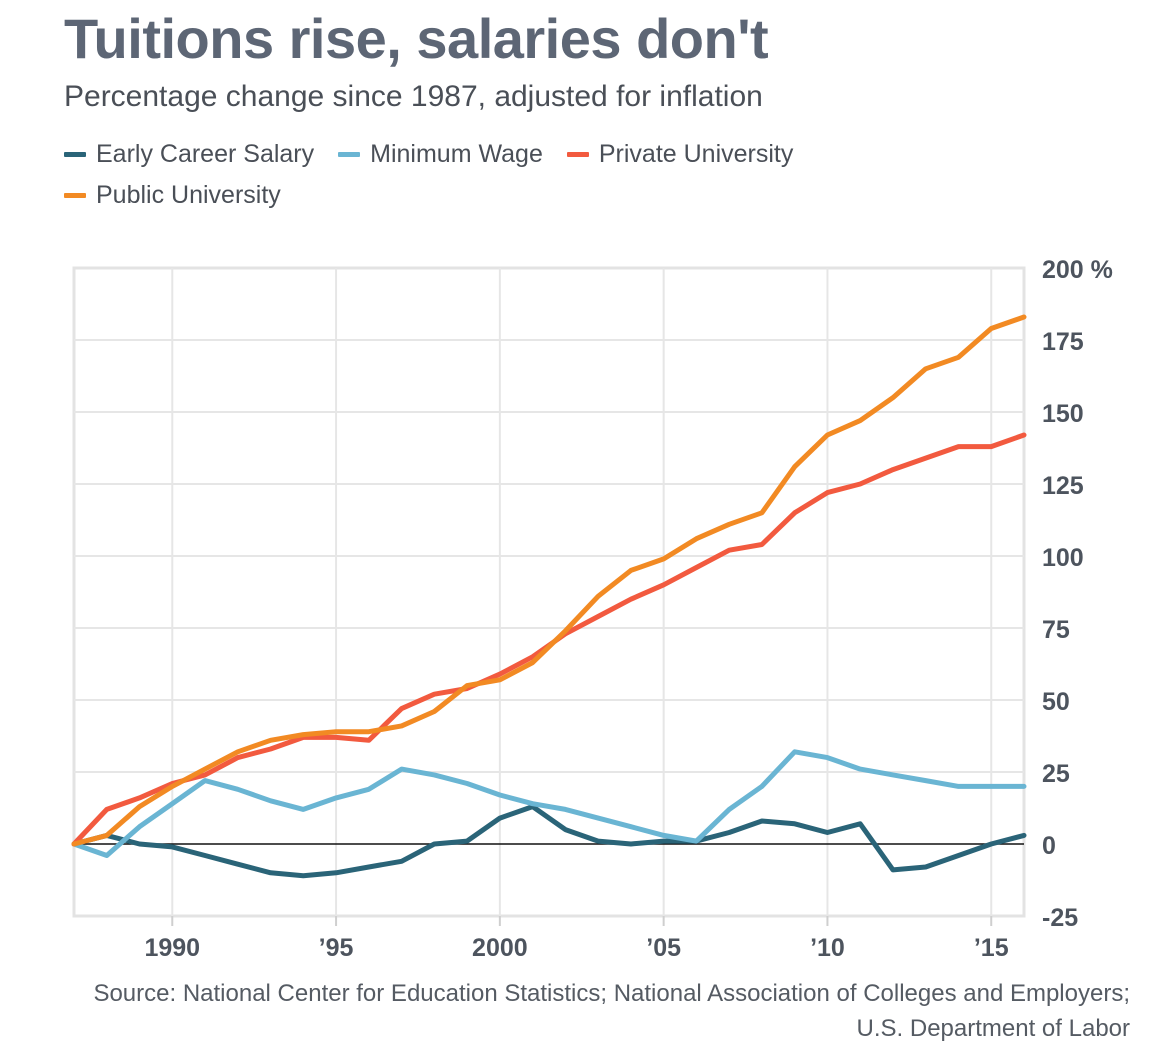 This screenshot has width=1158, height=1056. Describe the element at coordinates (991, 948) in the screenshot. I see `x-tick-label: ’15` at that location.